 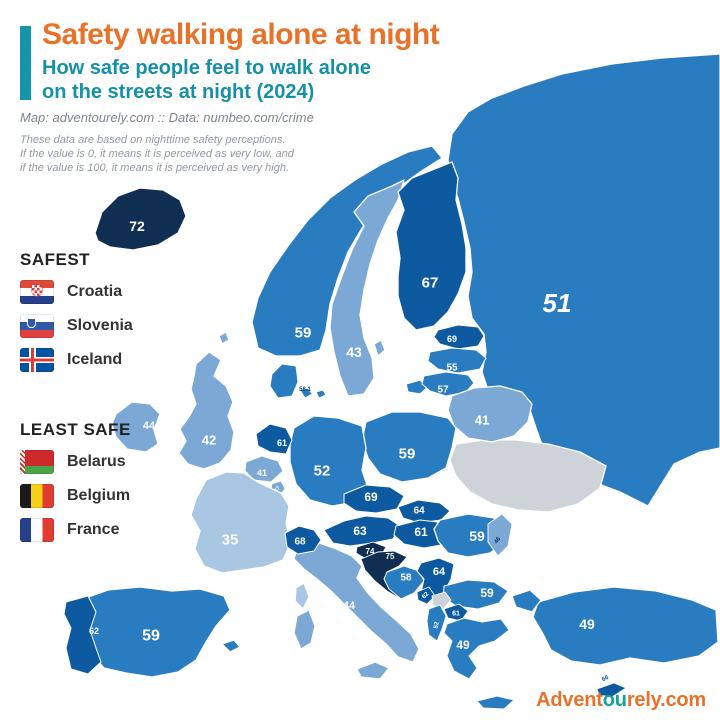 I want to click on legend-country-name: Belgium, so click(x=99, y=495).